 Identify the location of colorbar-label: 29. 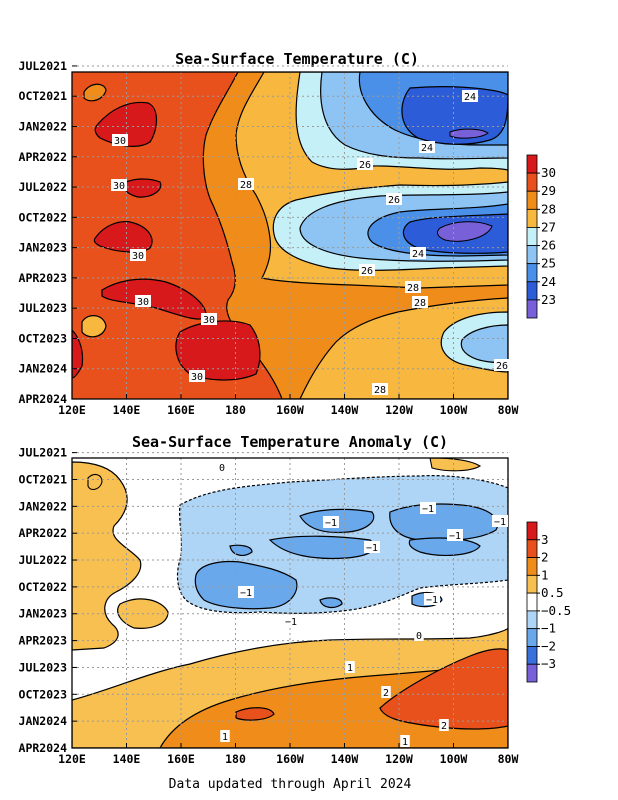
(548, 190).